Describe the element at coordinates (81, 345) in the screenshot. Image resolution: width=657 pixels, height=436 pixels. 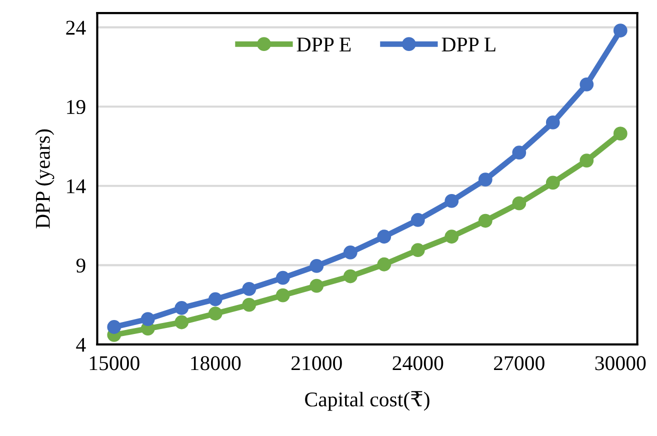
I see `y-tick-label: 4` at that location.